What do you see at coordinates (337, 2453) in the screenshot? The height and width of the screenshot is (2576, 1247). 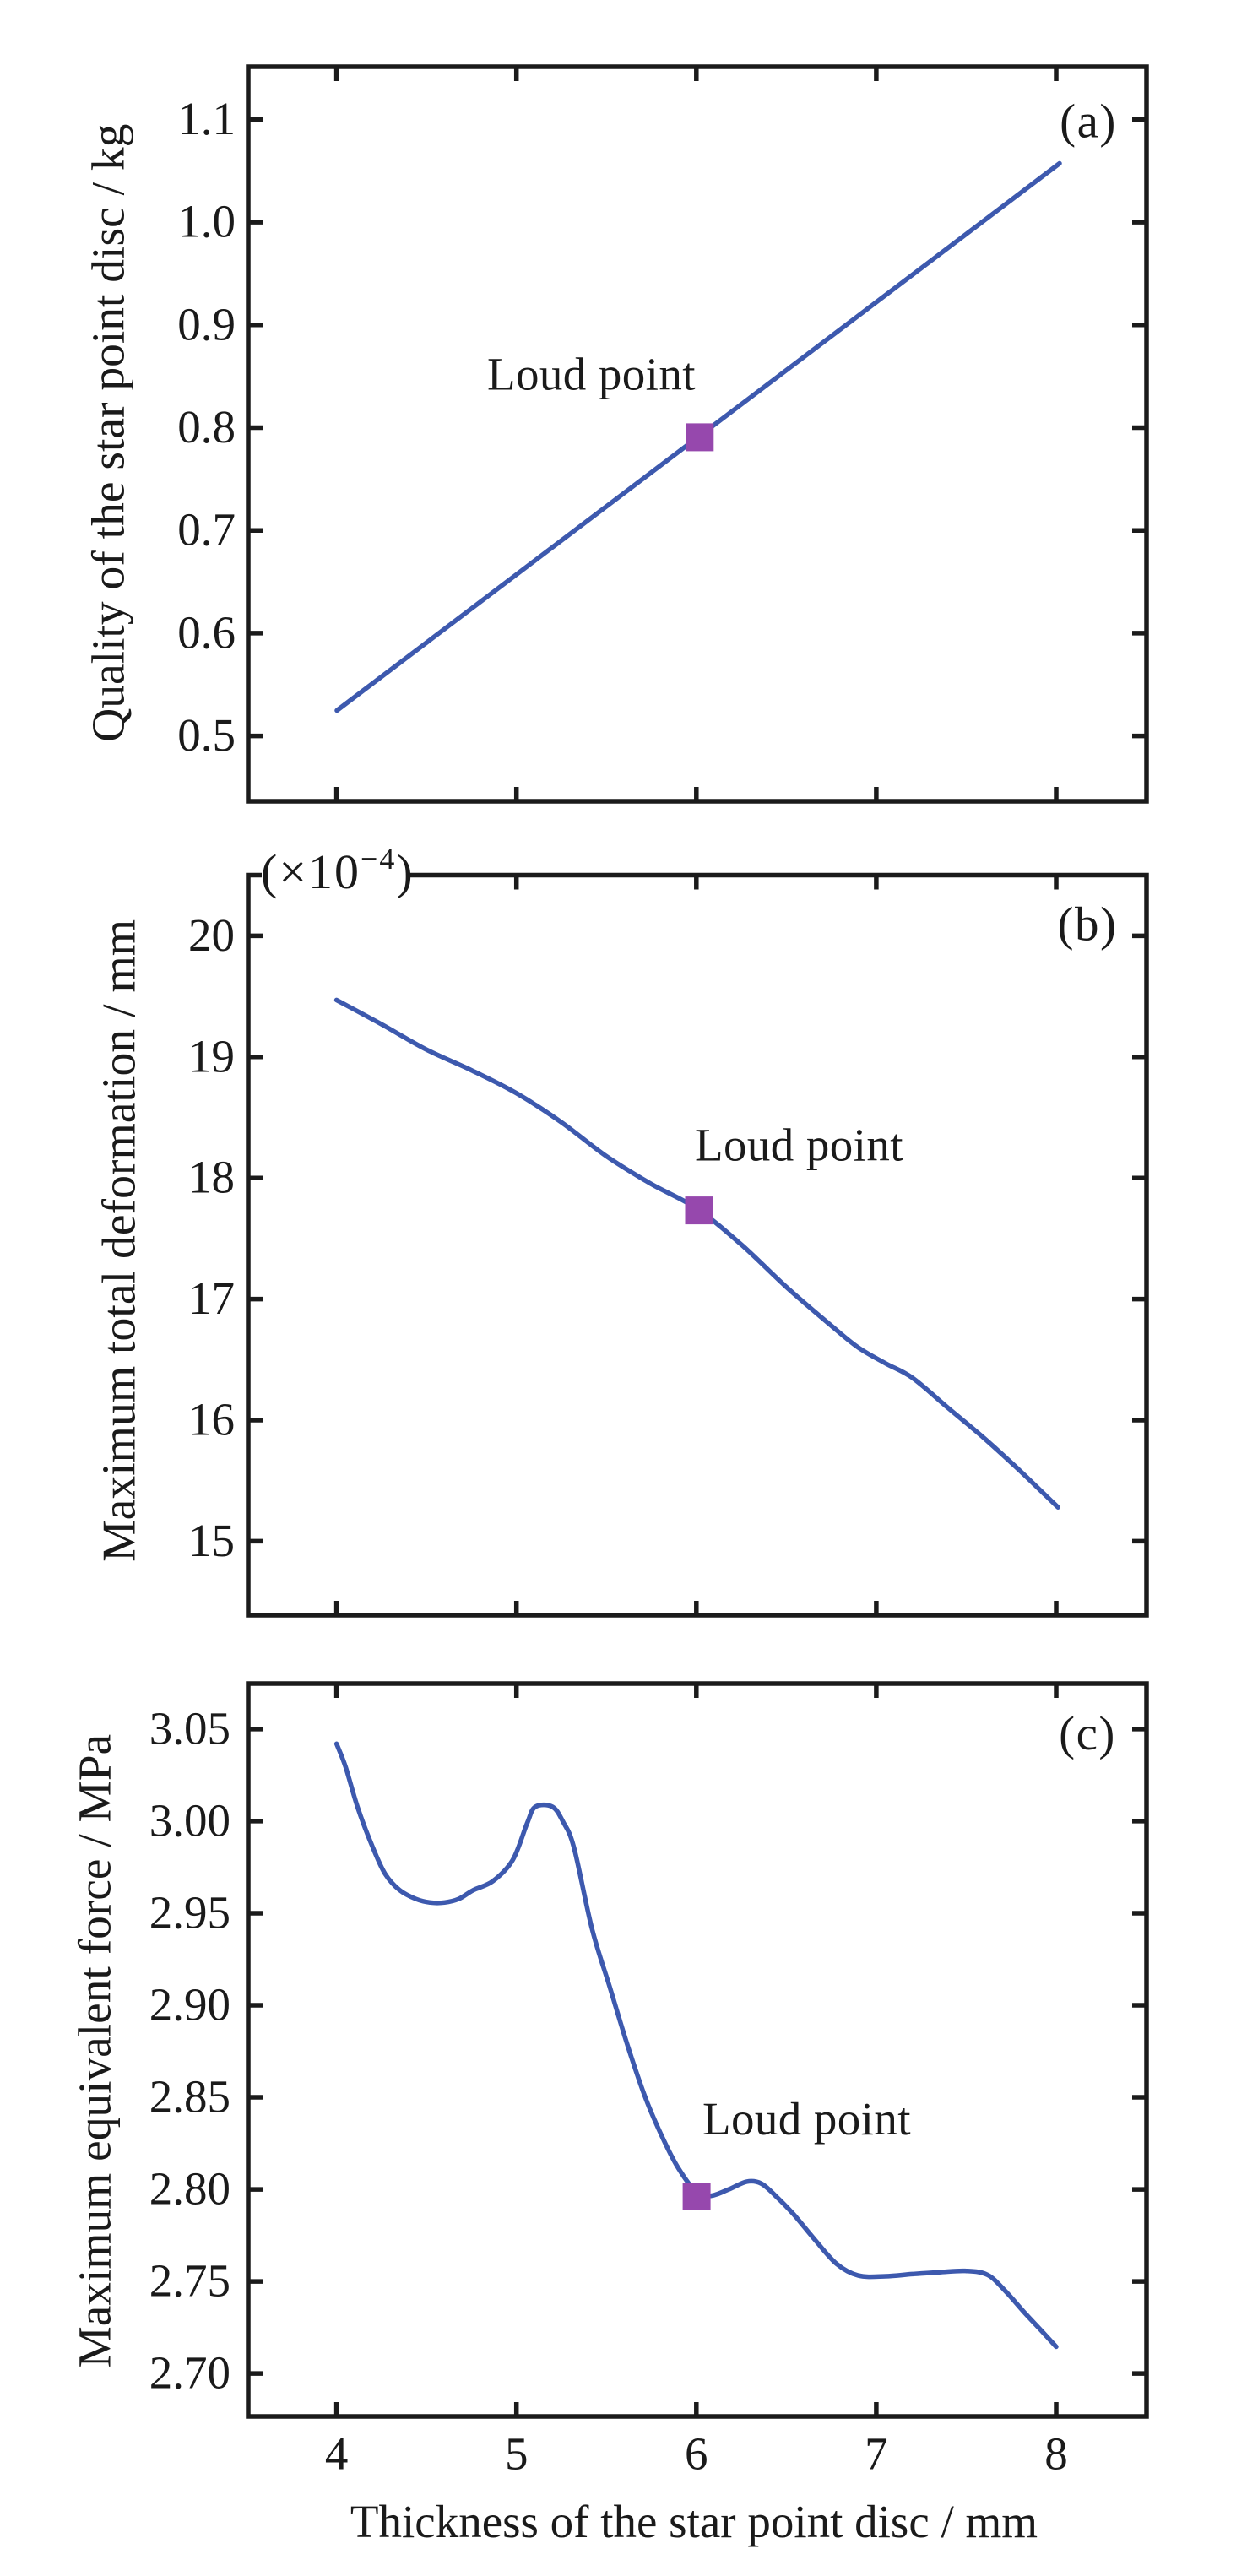 I see `svg-text: 4` at bounding box center [337, 2453].